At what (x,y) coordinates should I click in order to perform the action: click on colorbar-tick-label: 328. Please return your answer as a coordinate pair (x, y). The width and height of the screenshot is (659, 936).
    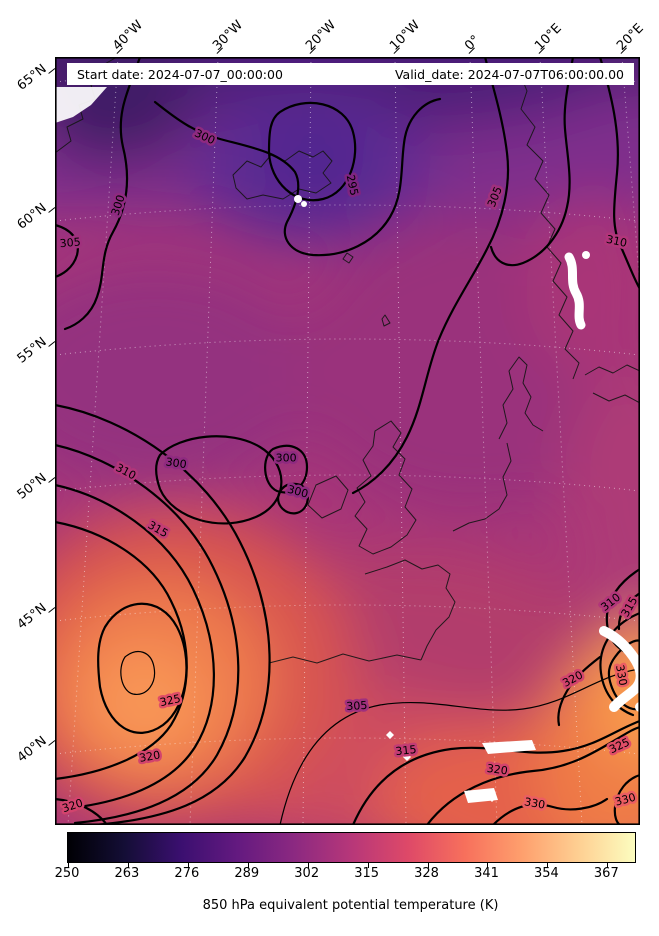
    Looking at the image, I should click on (426, 873).